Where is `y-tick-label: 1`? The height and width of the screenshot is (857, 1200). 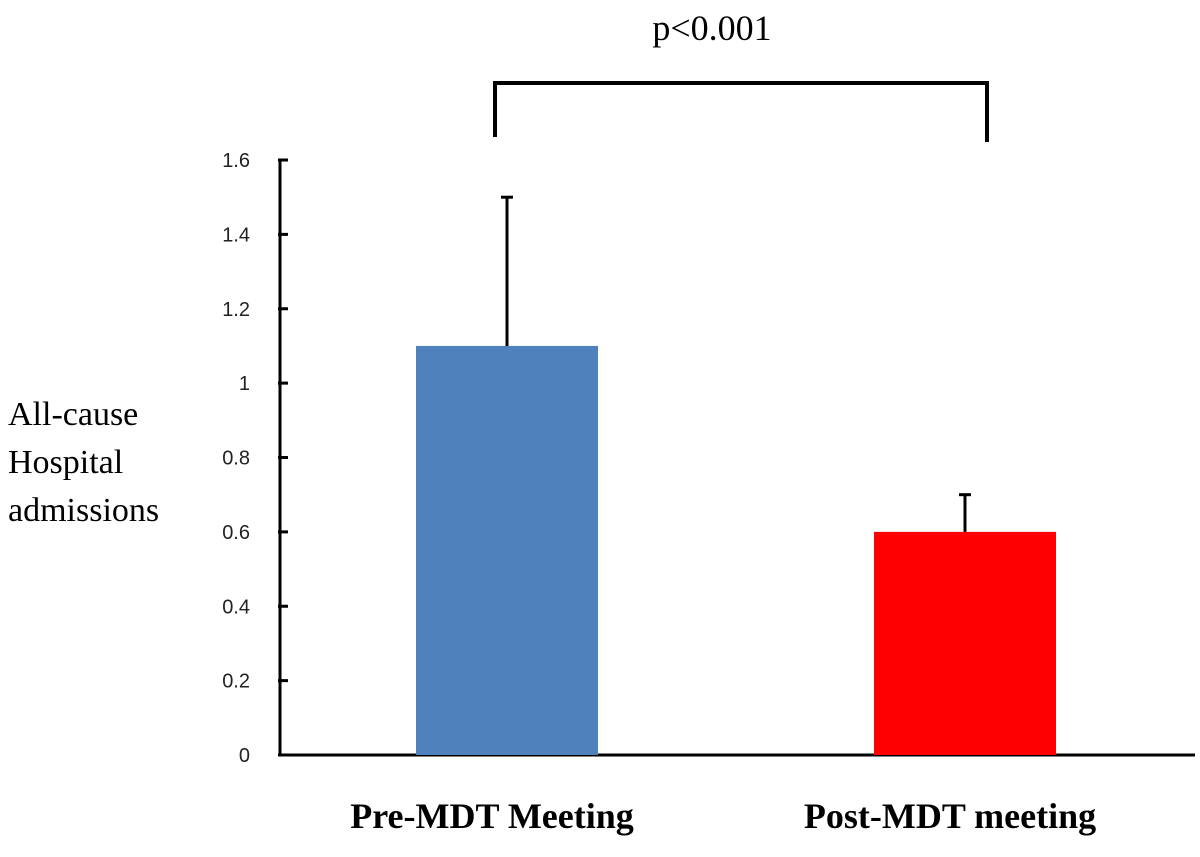
y-tick-label: 1 is located at coordinates (244, 384).